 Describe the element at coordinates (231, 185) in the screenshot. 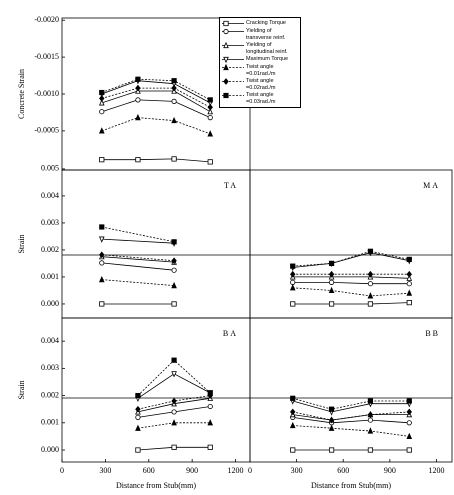

I see `panel-label: TA` at that location.